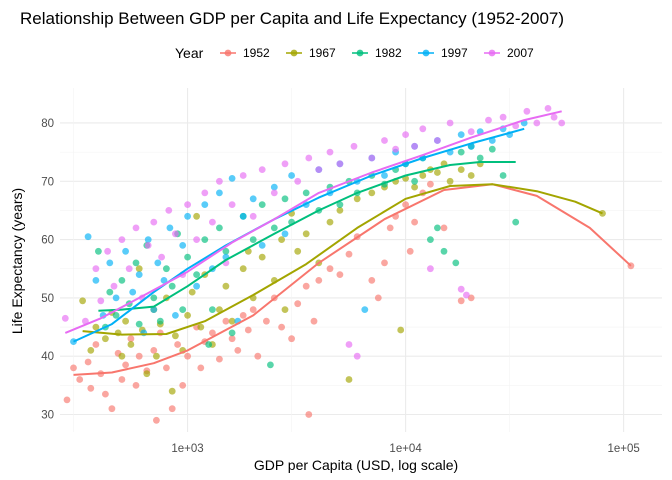 The width and height of the screenshot is (672, 480). I want to click on legend-key-dot-1997, so click(426, 53).